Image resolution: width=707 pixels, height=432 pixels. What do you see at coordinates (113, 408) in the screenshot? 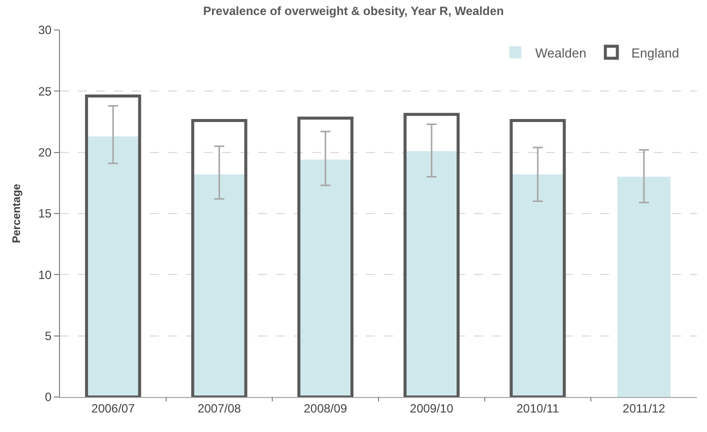
I see `x-tick-label: 2006/07` at bounding box center [113, 408].